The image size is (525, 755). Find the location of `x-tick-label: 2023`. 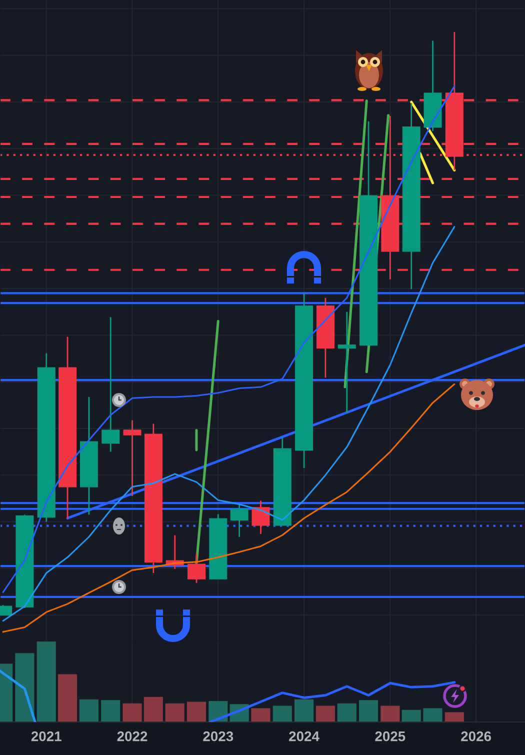

x-tick-label: 2023 is located at coordinates (218, 736).